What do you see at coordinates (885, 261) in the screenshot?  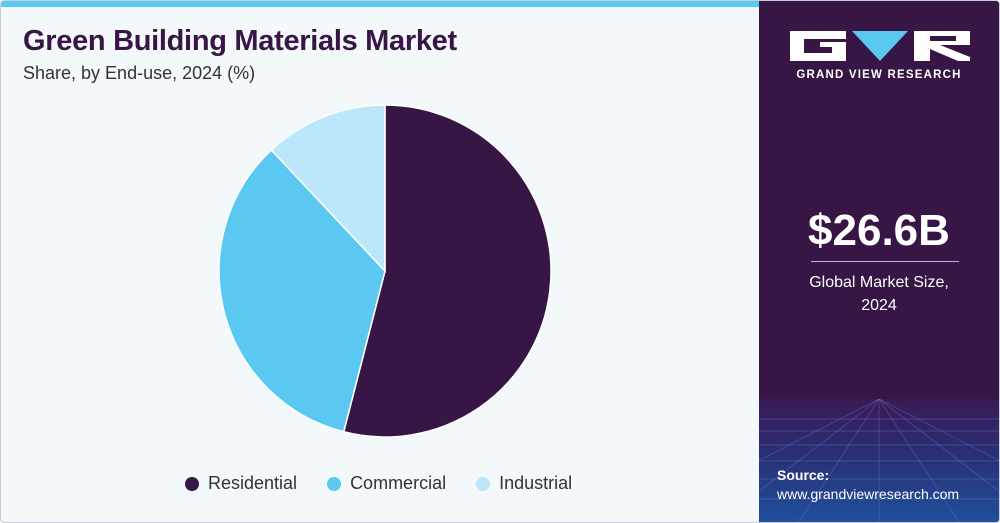 I see `divider` at bounding box center [885, 261].